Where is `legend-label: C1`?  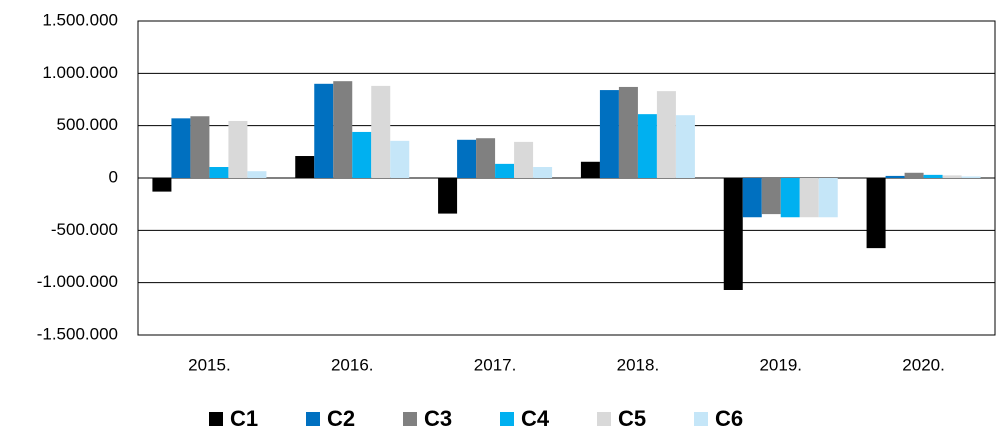
legend-label: C1 is located at coordinates (244, 418).